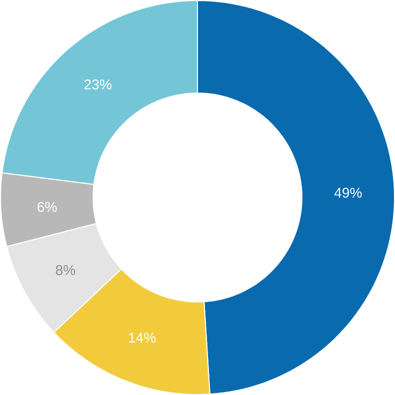 The height and width of the screenshot is (395, 395). I want to click on data-label: 14%, so click(142, 337).